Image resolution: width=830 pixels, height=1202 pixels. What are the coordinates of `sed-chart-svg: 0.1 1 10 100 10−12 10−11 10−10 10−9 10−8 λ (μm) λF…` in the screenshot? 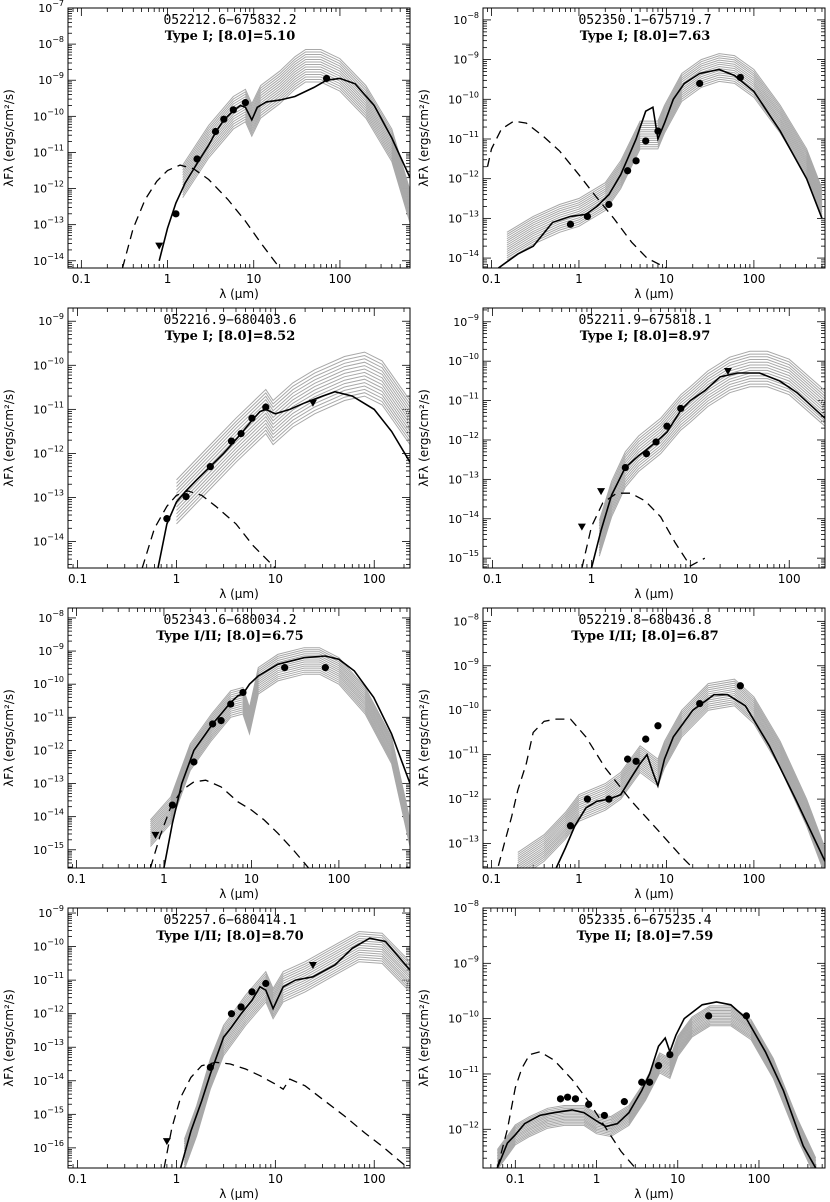 It's located at (621, 1050).